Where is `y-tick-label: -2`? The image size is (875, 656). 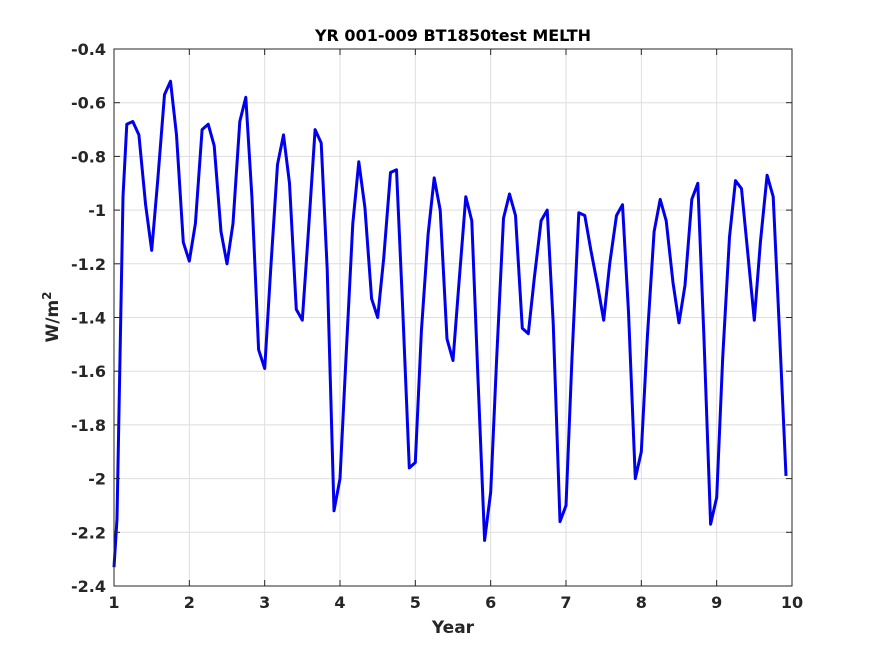 y-tick-label: -2 is located at coordinates (97, 479).